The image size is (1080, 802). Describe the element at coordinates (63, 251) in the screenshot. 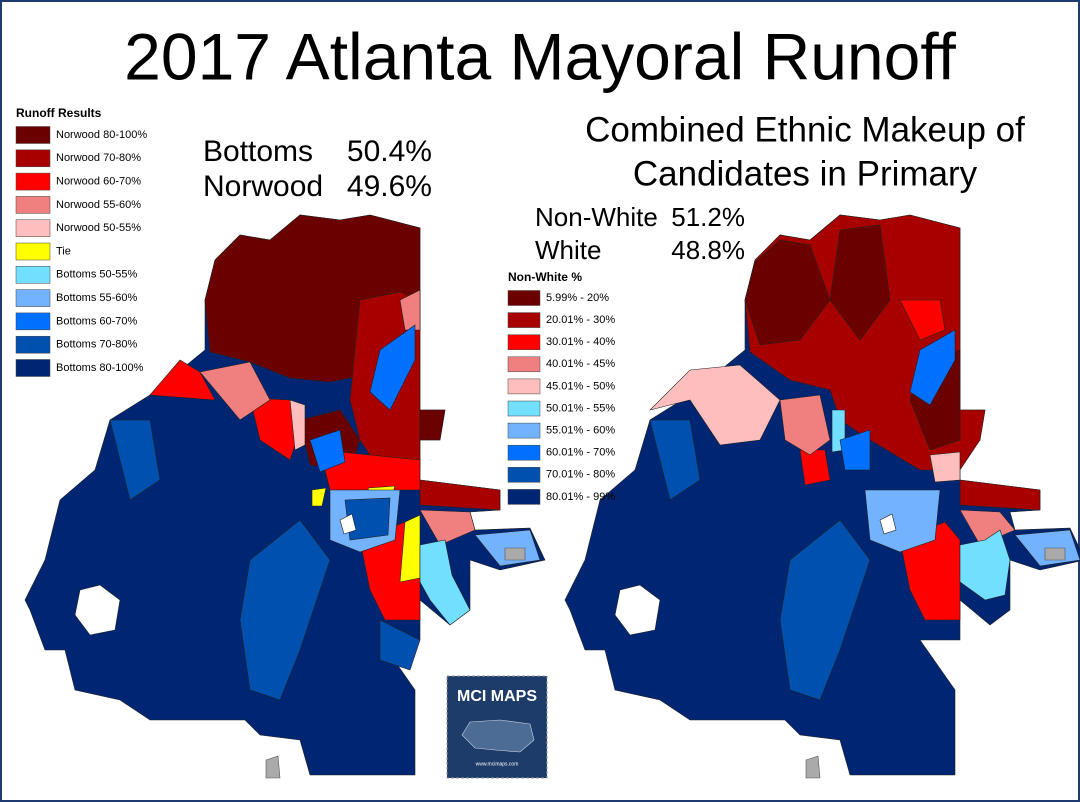

I see `legend-label: Tie` at that location.